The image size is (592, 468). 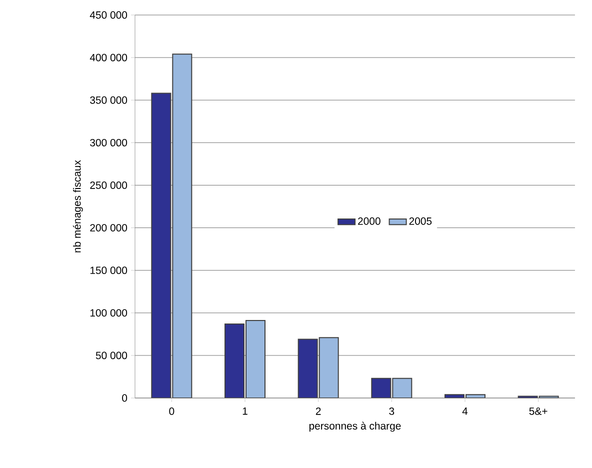 What do you see at coordinates (109, 185) in the screenshot?
I see `y-tick-label: 250 000` at bounding box center [109, 185].